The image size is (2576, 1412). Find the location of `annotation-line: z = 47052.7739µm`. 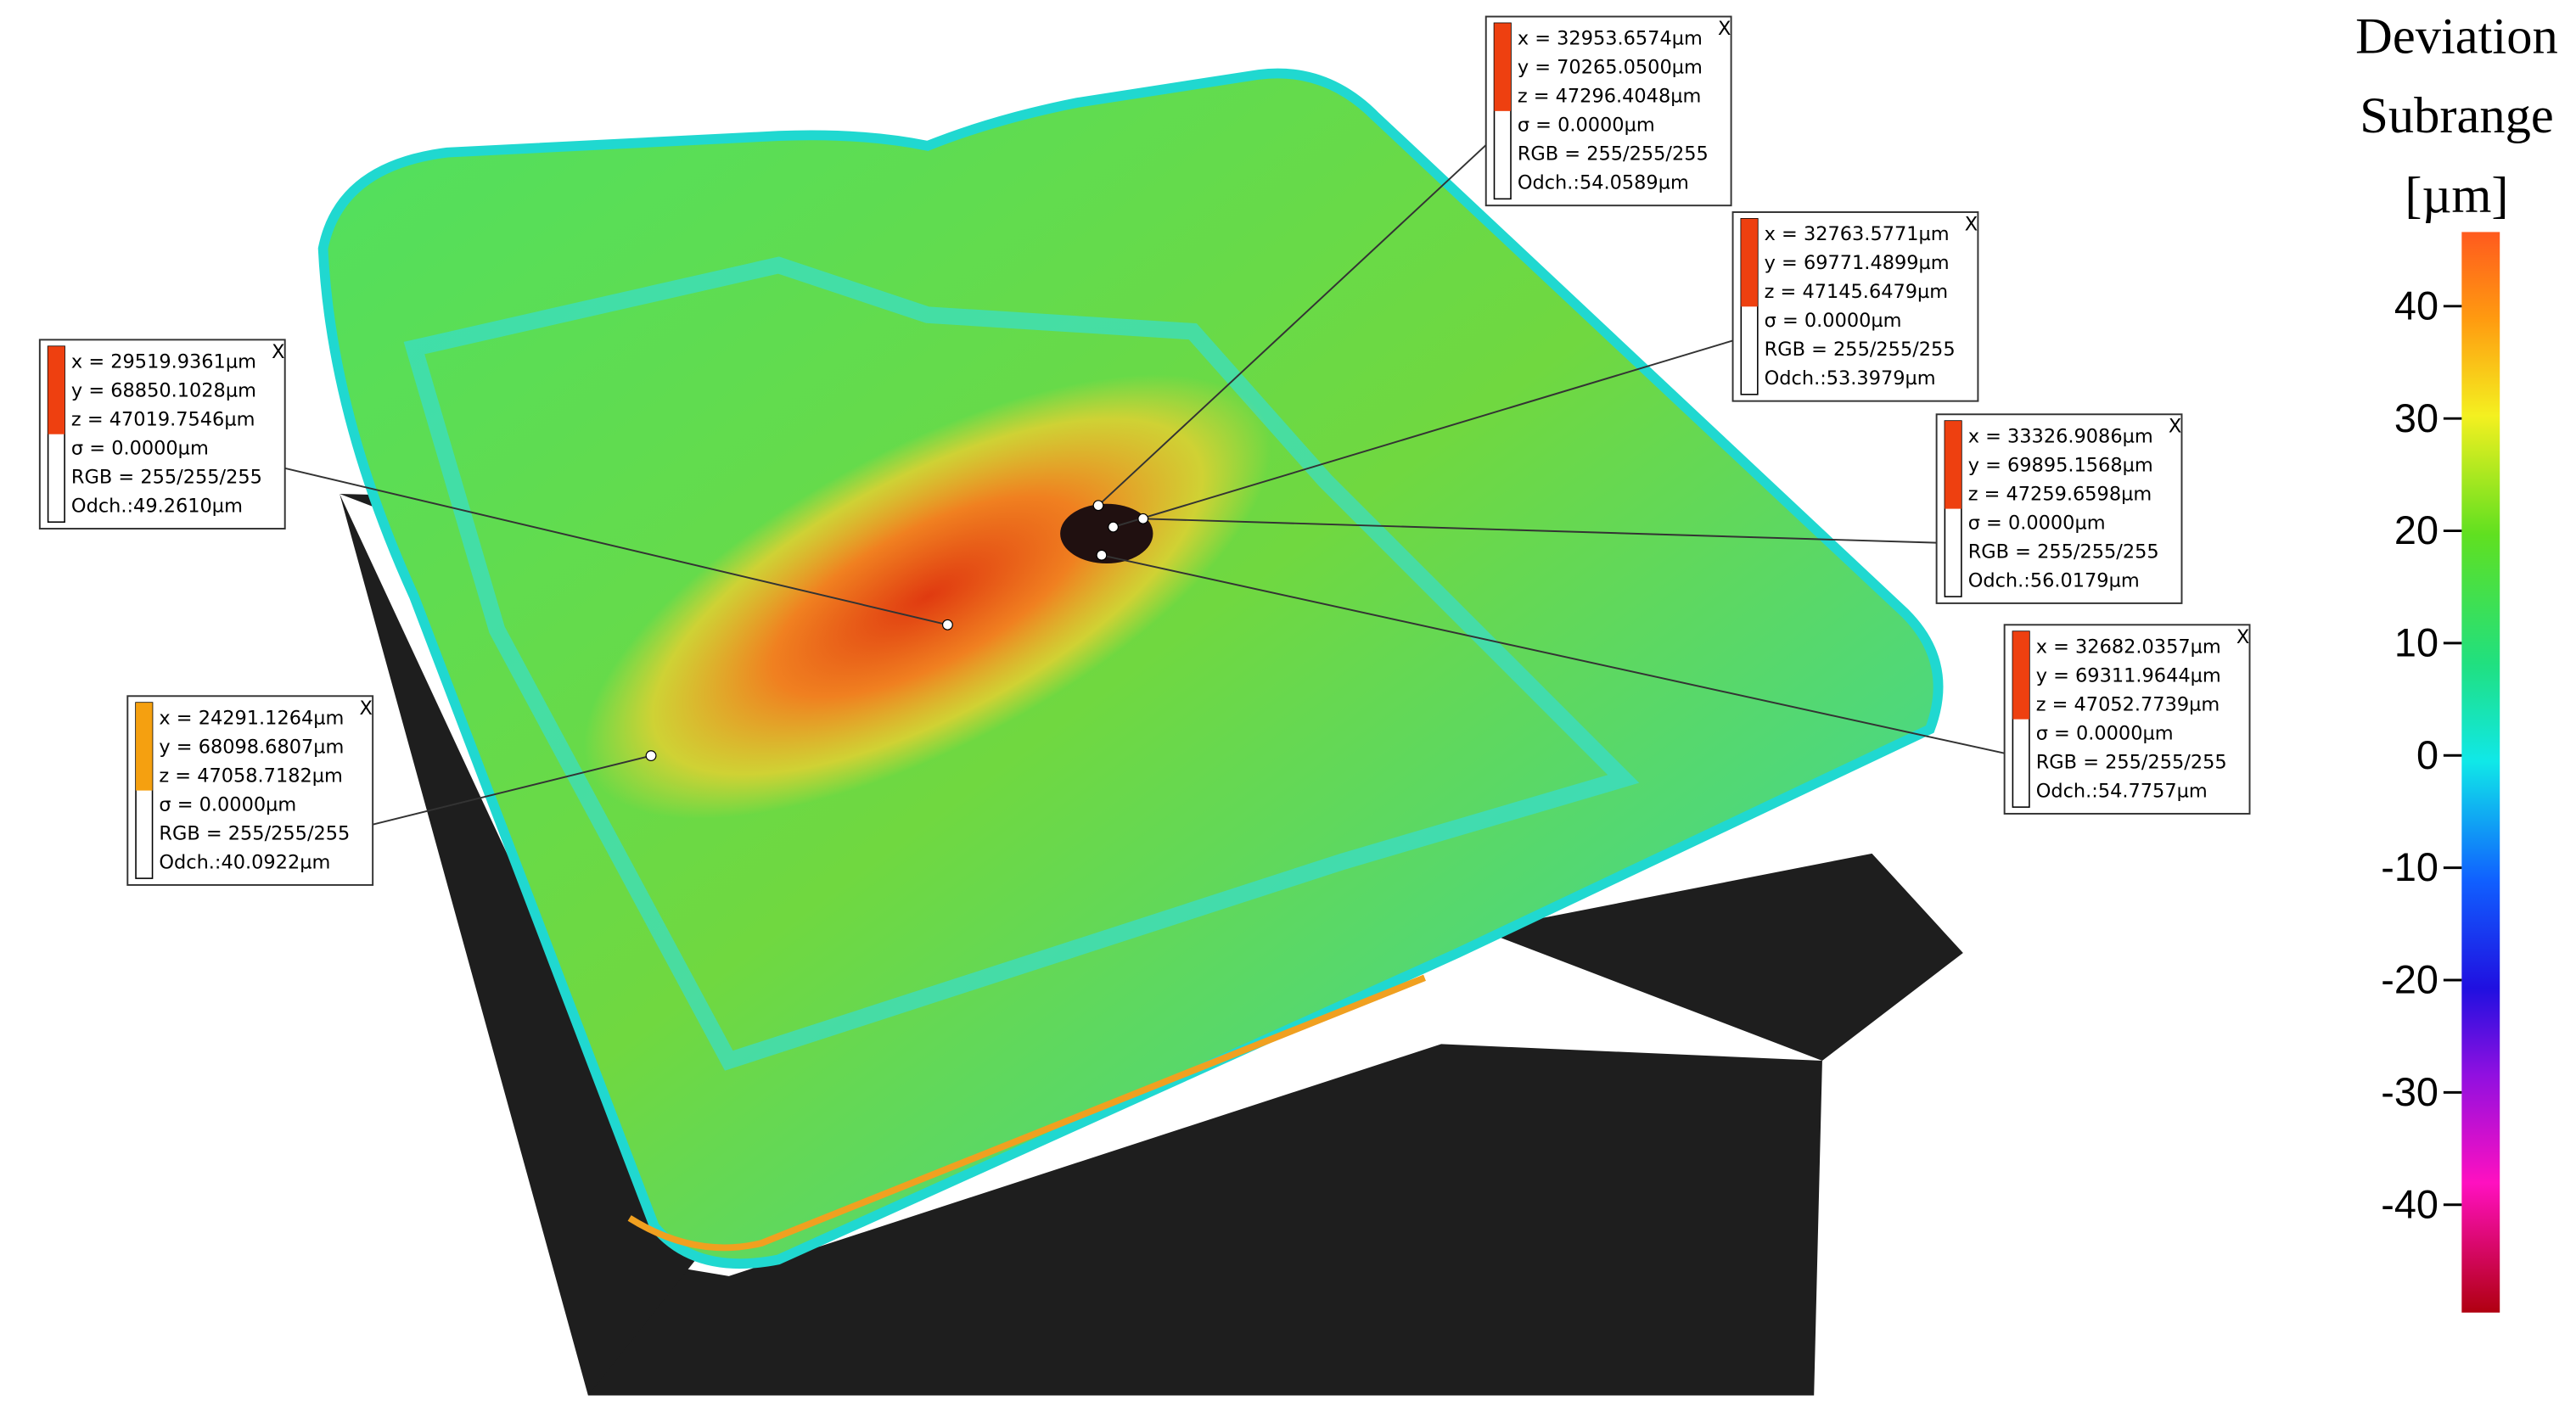

annotation-line: z = 47052.7739µm is located at coordinates (2128, 704).